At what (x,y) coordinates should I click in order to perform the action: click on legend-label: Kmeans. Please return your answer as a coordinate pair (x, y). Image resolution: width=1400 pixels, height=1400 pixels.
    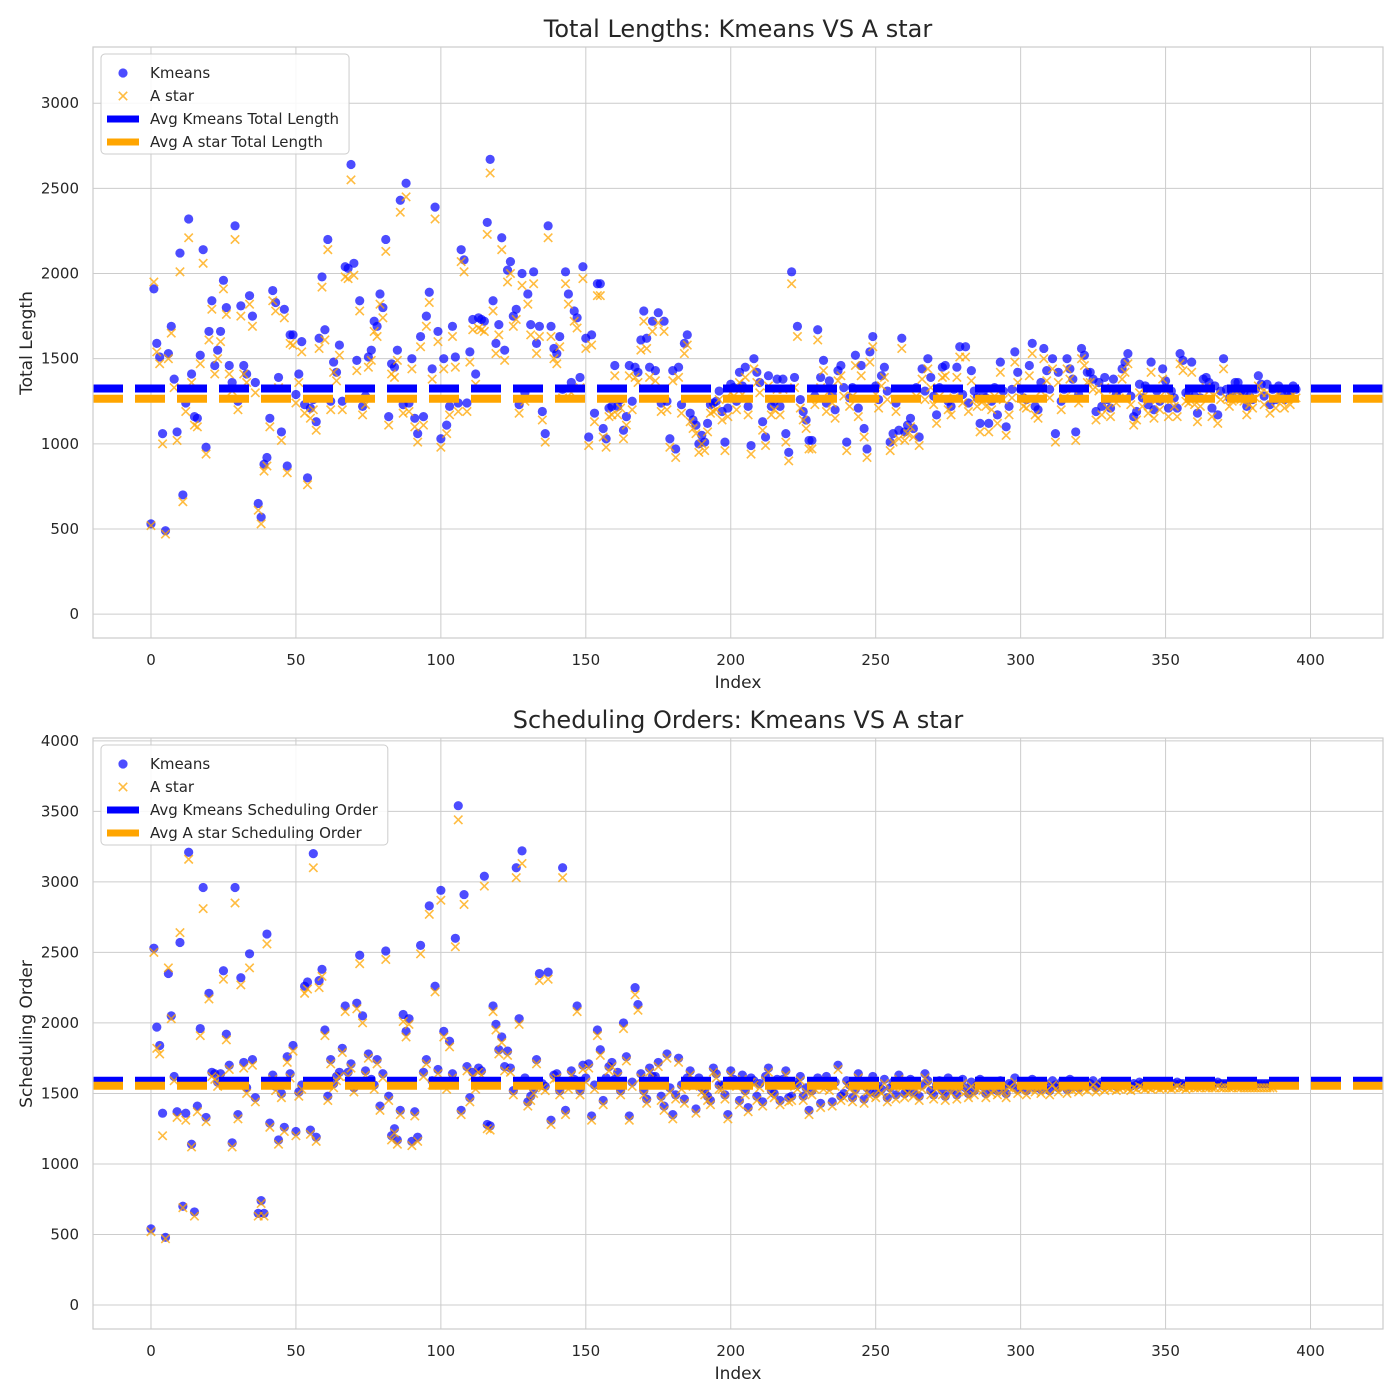
    Looking at the image, I should click on (180, 764).